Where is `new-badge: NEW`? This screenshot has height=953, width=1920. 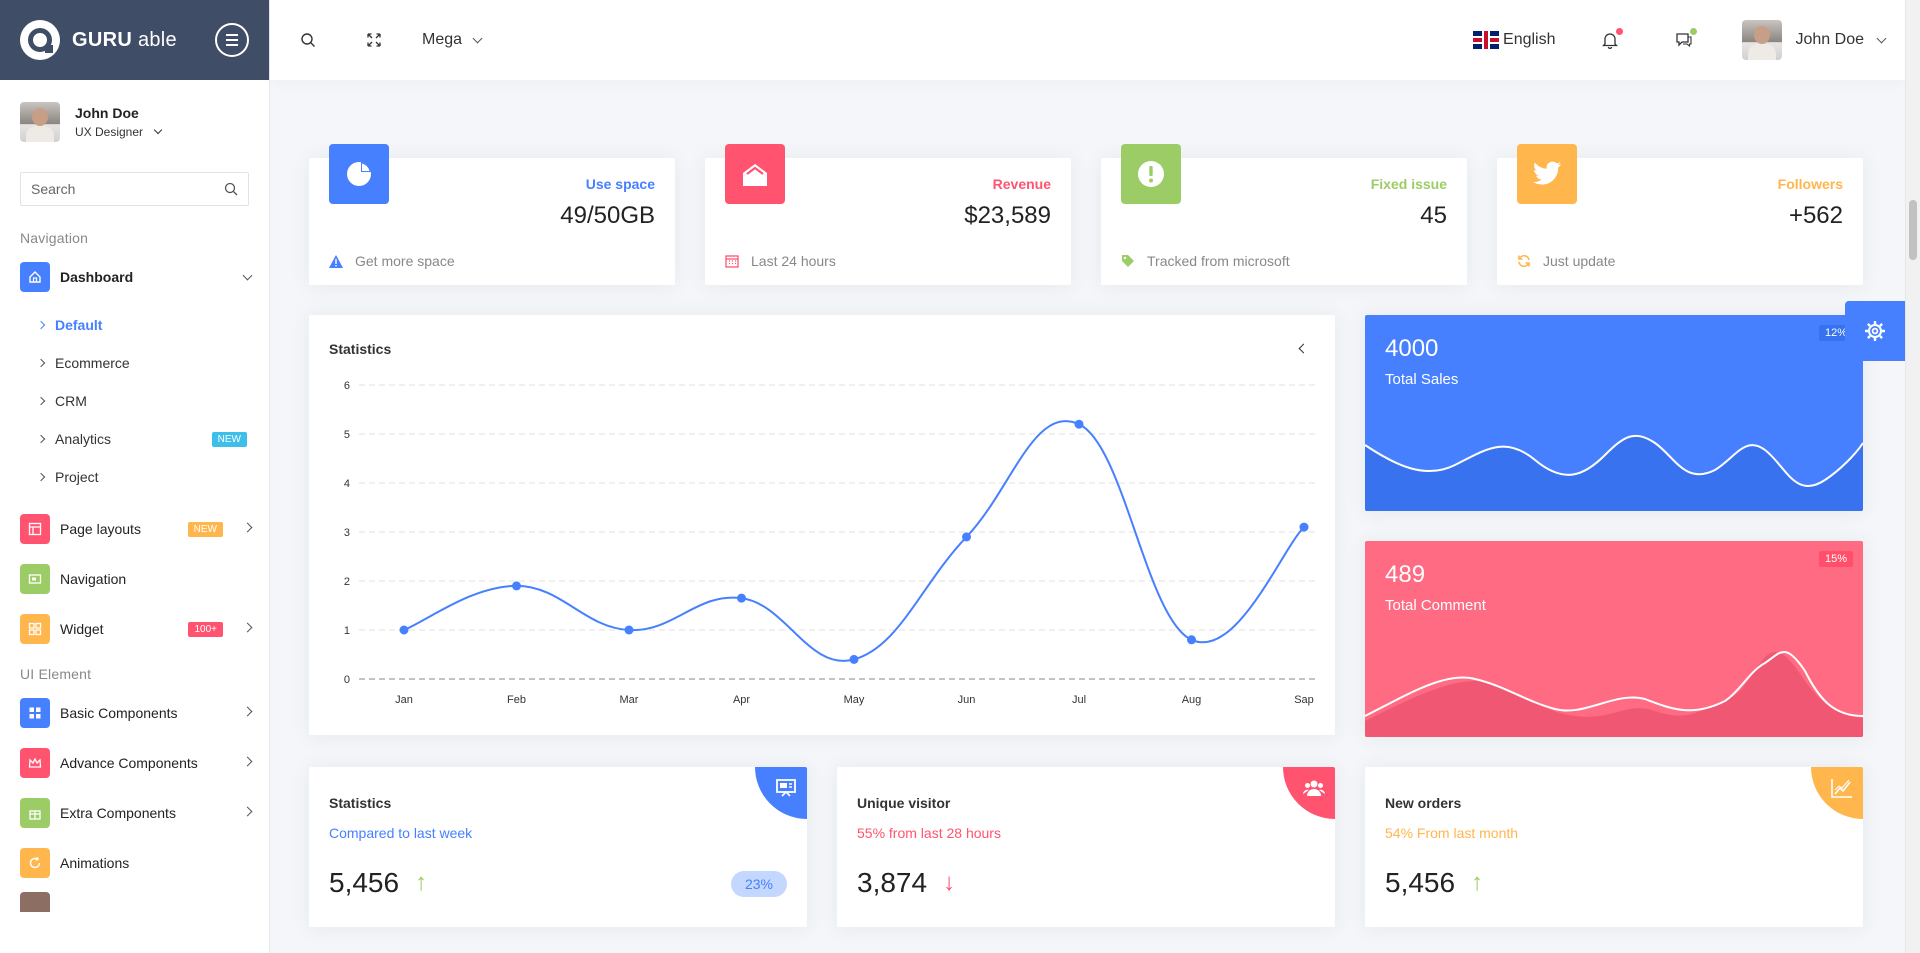
new-badge: NEW is located at coordinates (229, 439).